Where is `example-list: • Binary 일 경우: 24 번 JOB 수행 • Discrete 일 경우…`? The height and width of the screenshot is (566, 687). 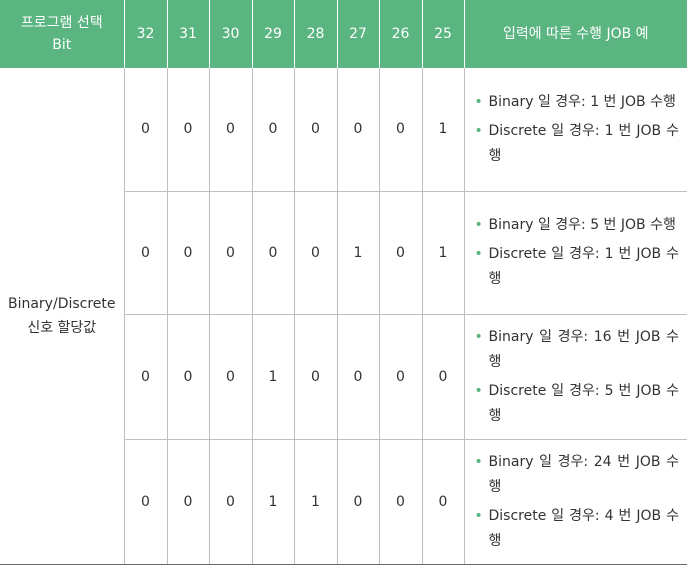 example-list: • Binary 일 경우: 24 번 JOB 수행 • Discrete 일 경우… is located at coordinates (576, 502).